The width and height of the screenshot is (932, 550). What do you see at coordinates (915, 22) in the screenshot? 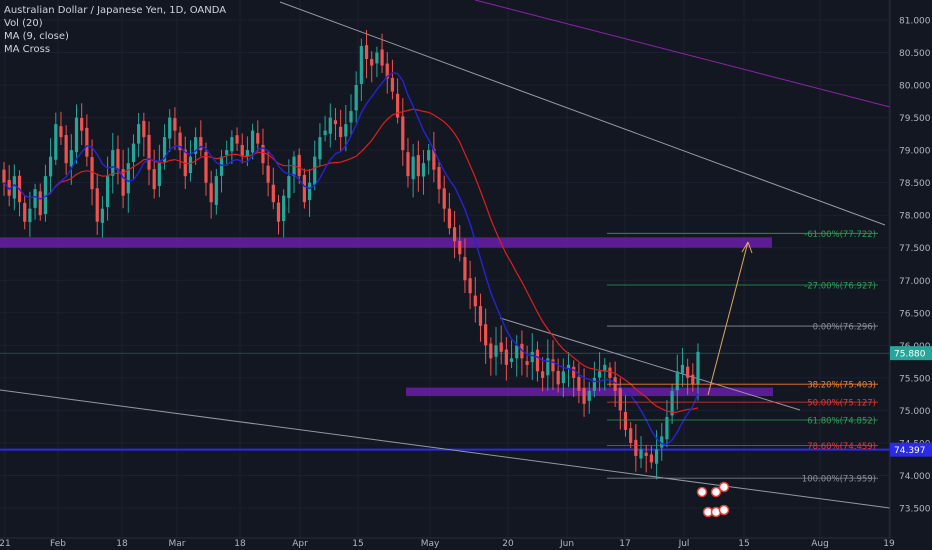
I see `y-tick-label: 81.000` at bounding box center [915, 22].